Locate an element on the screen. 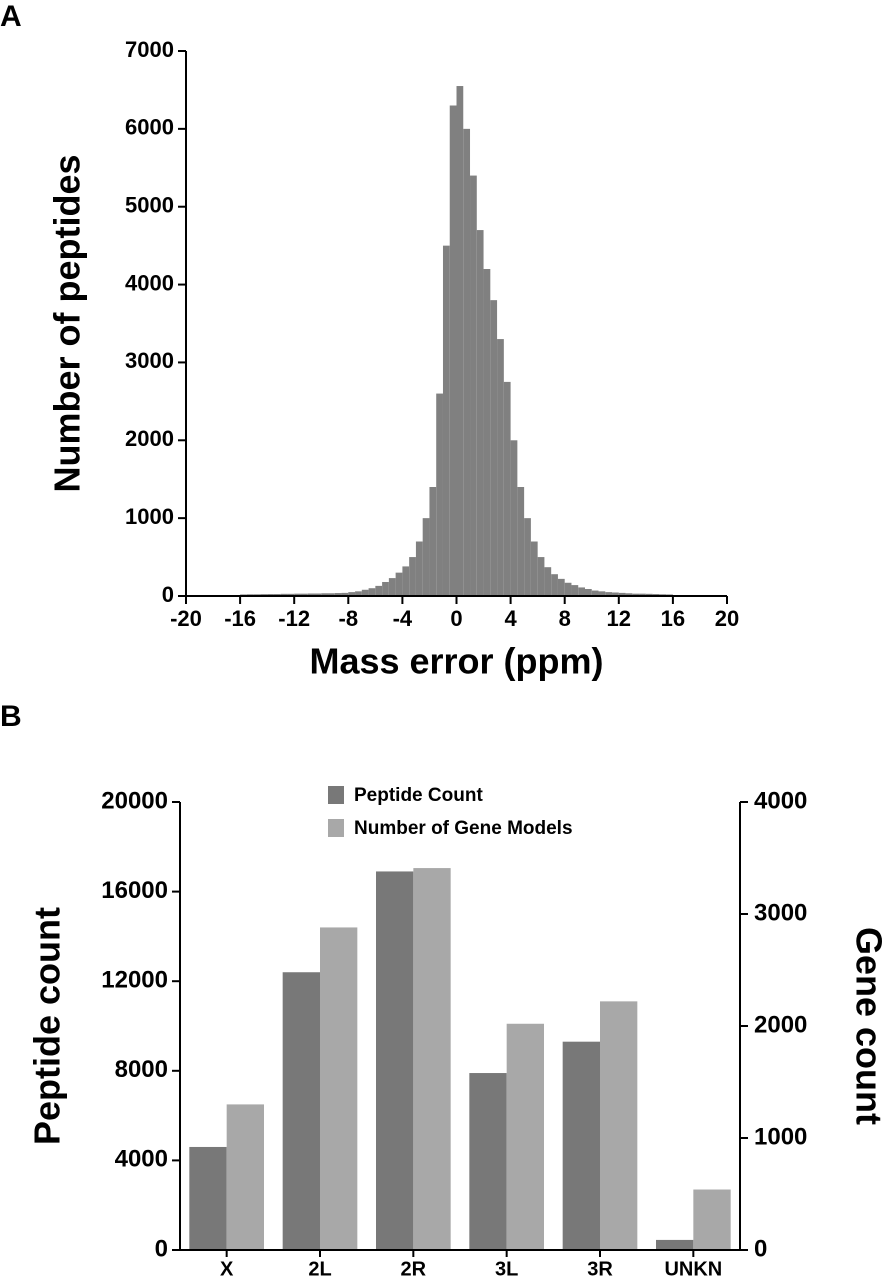 This screenshot has width=886, height=1280. x-tick-label: -20 is located at coordinates (186, 618).